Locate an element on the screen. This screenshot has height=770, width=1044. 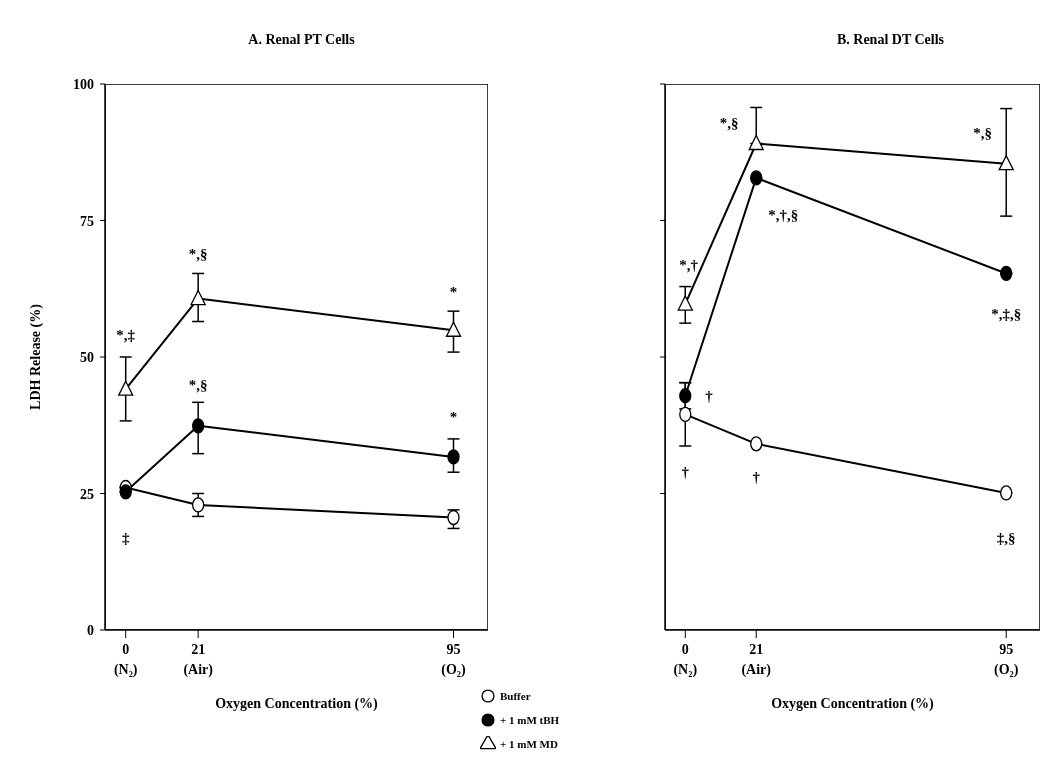
annotation: ‡ is located at coordinates (125, 537).